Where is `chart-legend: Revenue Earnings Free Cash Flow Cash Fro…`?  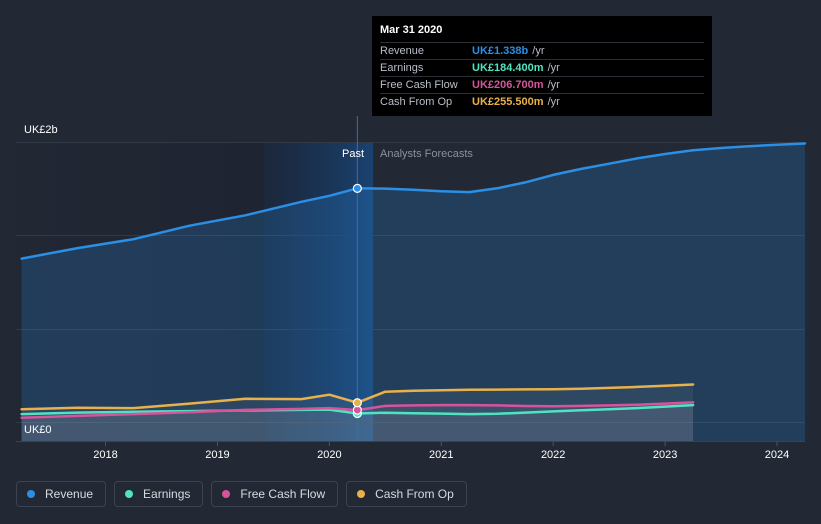 chart-legend: Revenue Earnings Free Cash Flow Cash Fro… is located at coordinates (241, 494).